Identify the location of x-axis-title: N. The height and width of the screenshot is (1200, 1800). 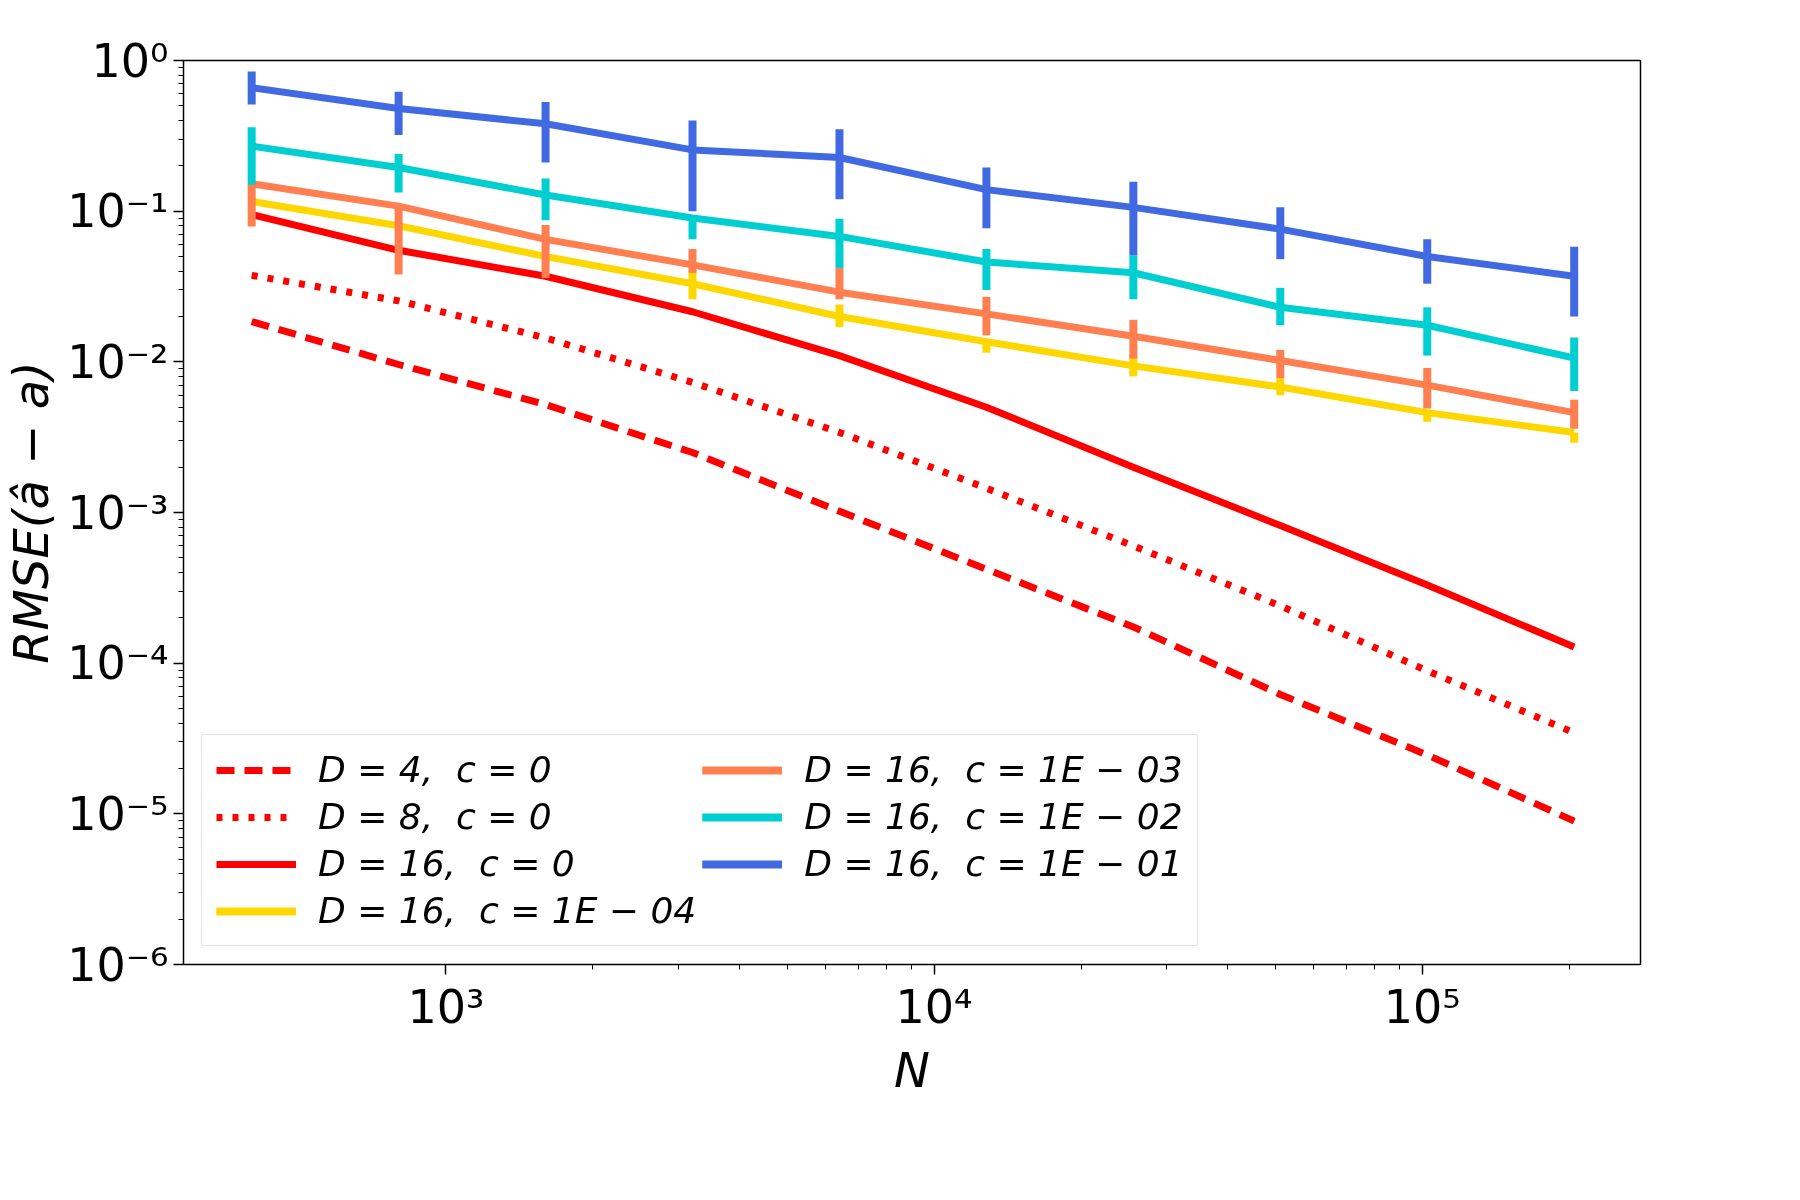
(912, 1069).